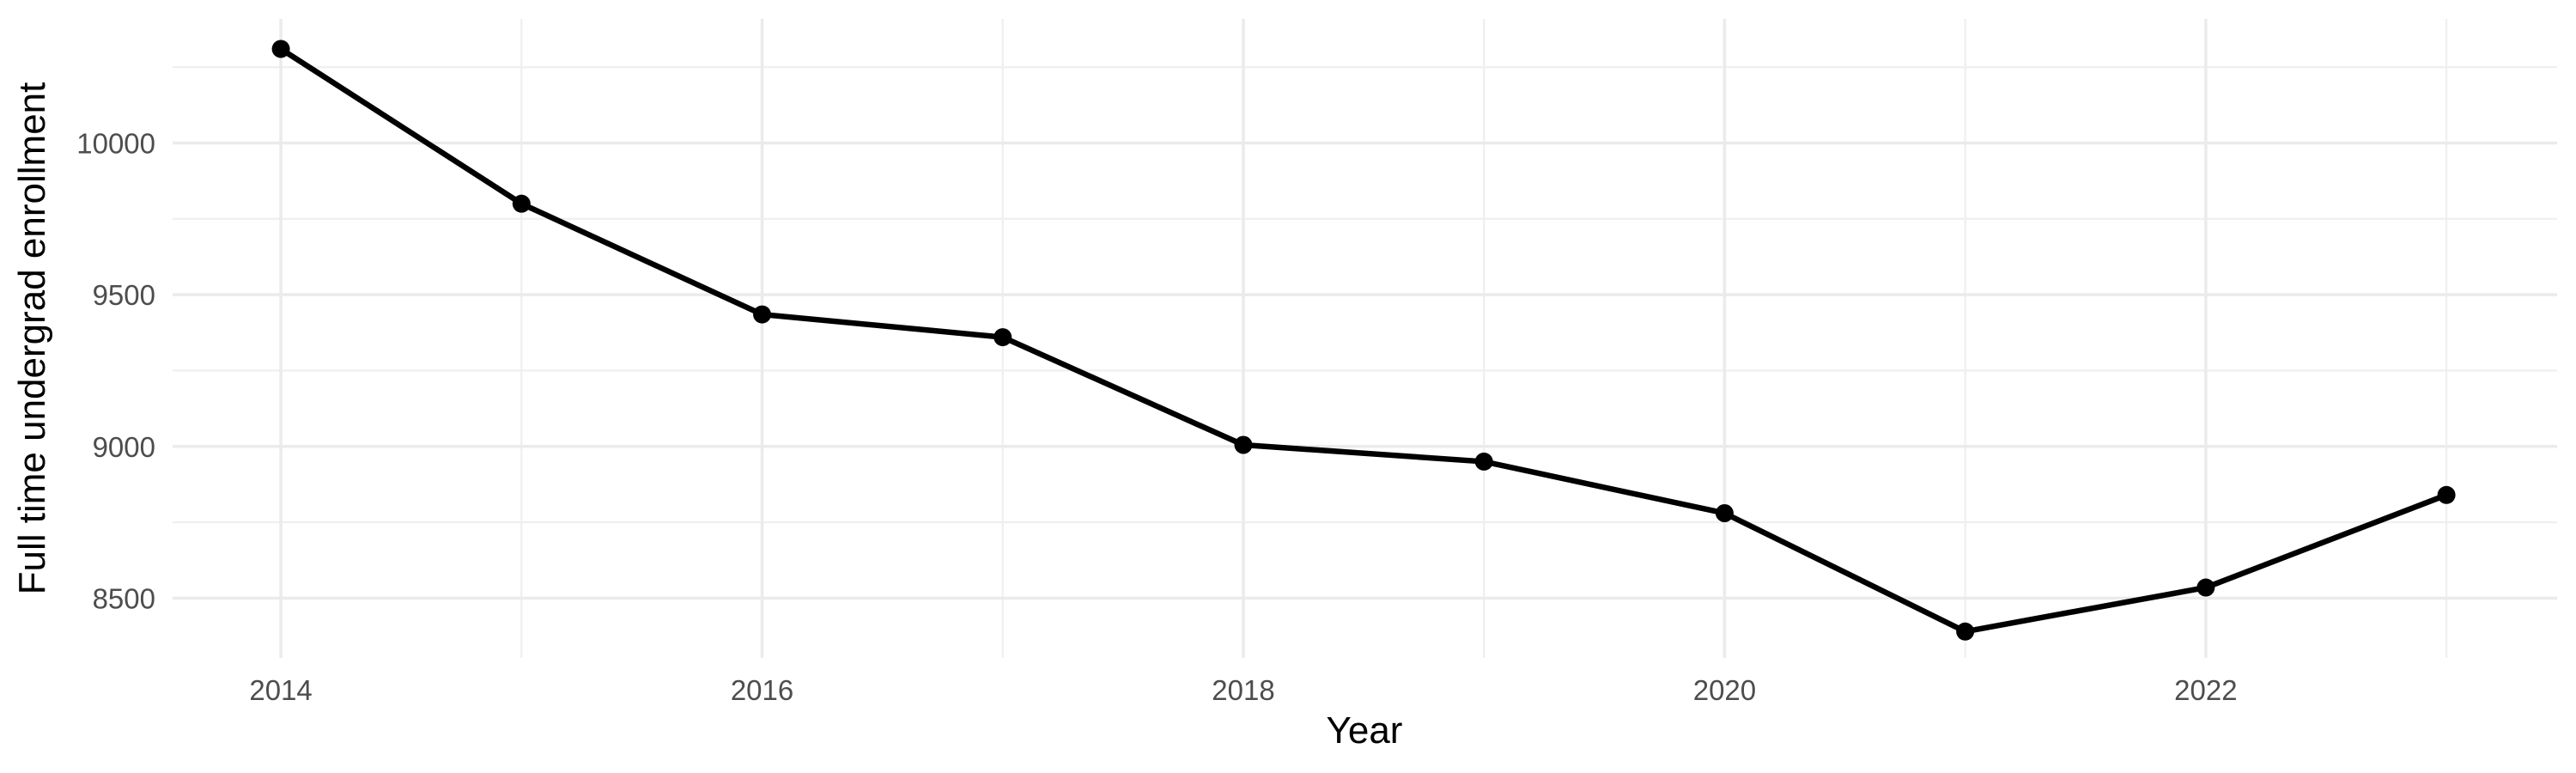 This screenshot has width=2576, height=773. I want to click on y-tick-label: 9500, so click(124, 295).